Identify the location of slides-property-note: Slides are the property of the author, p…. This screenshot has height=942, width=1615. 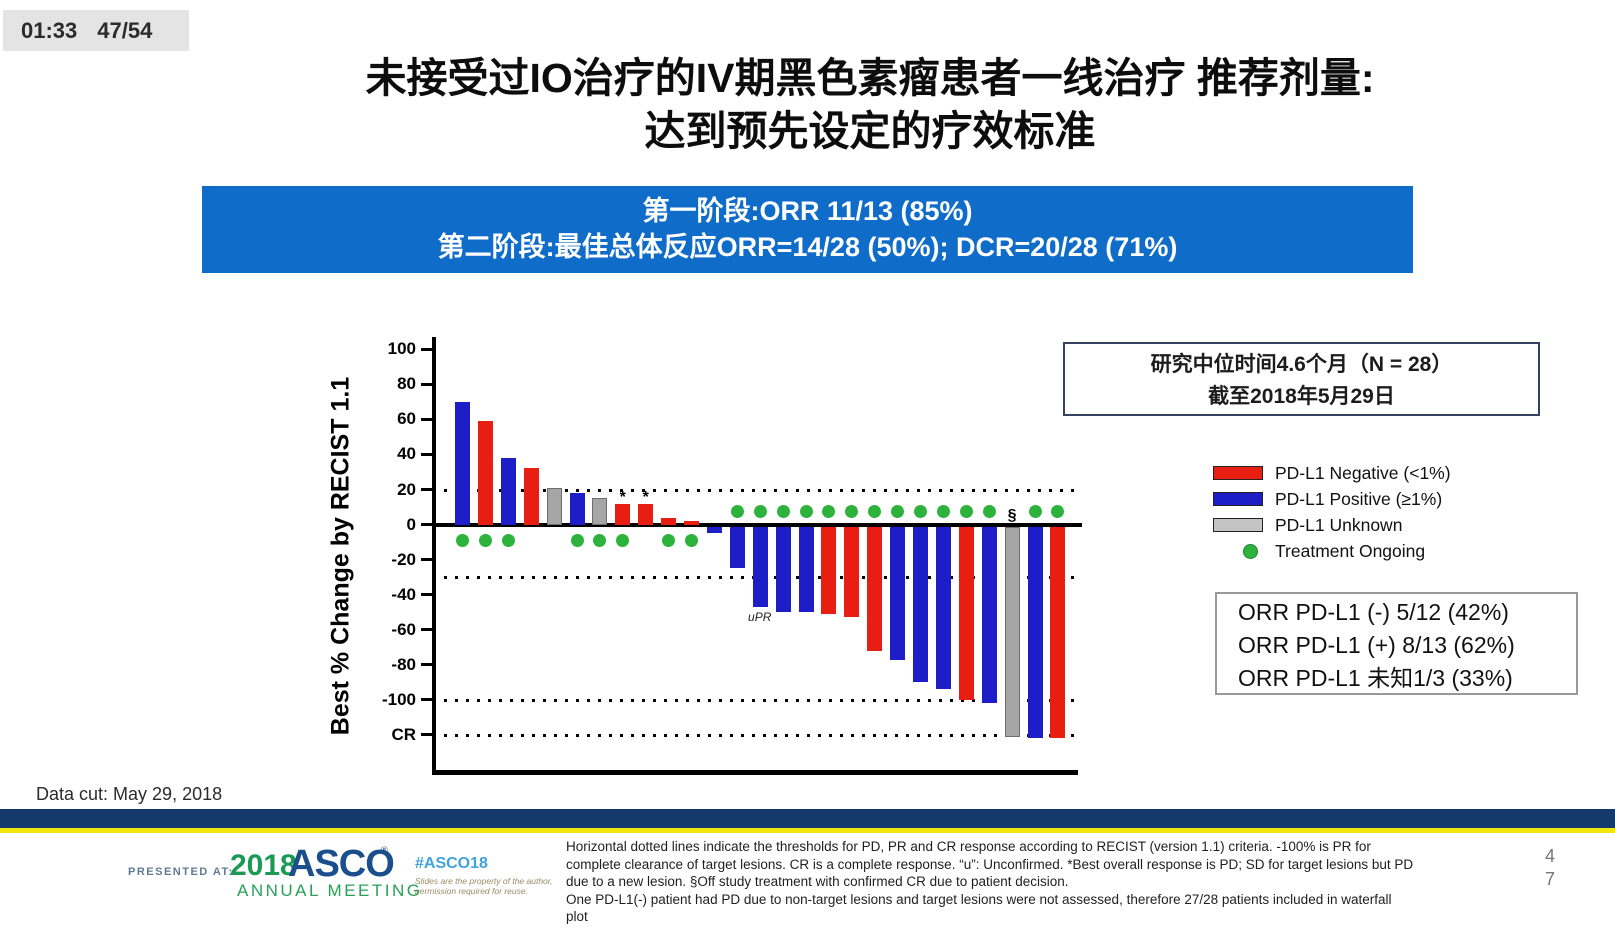
(484, 886).